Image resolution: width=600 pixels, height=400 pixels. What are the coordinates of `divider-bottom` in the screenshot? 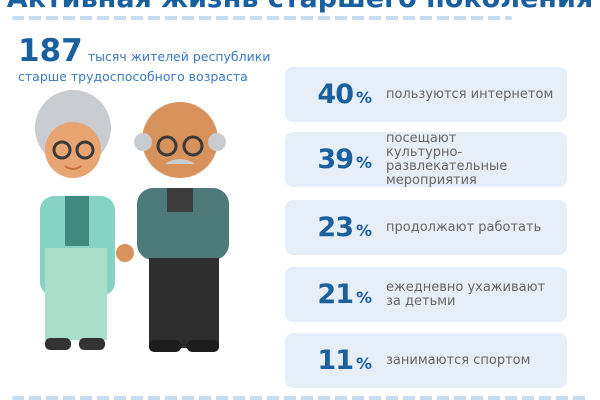 It's located at (300, 398).